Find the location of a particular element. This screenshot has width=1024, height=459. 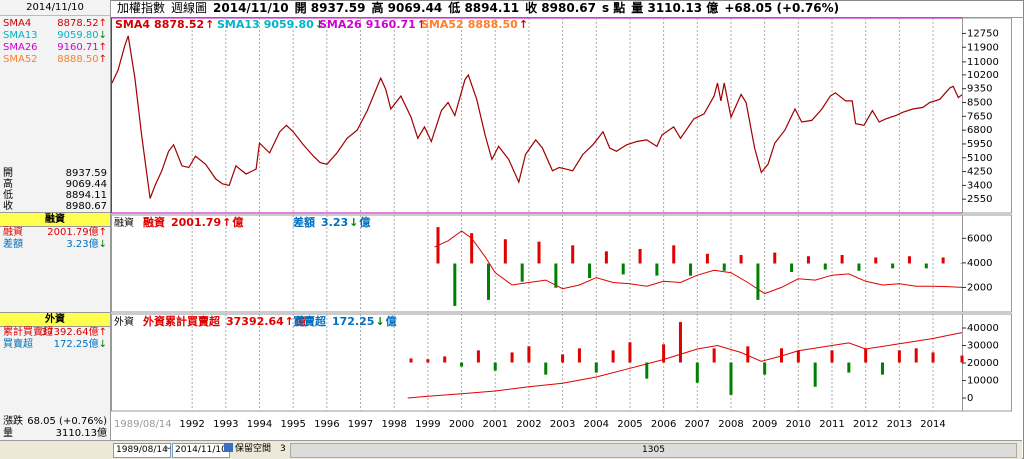

legend-text: SMA52 is located at coordinates (442, 24).